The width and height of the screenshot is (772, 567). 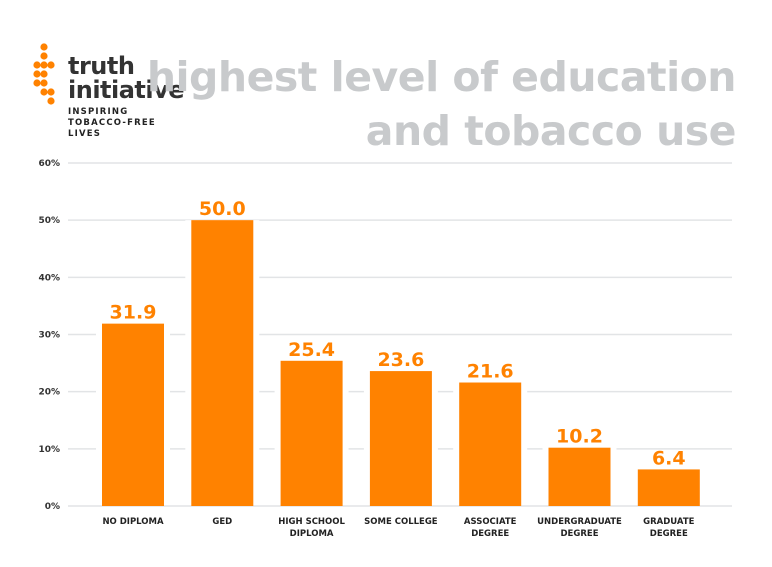 What do you see at coordinates (401, 522) in the screenshot?
I see `x-tick-label: SOME COLLEGE` at bounding box center [401, 522].